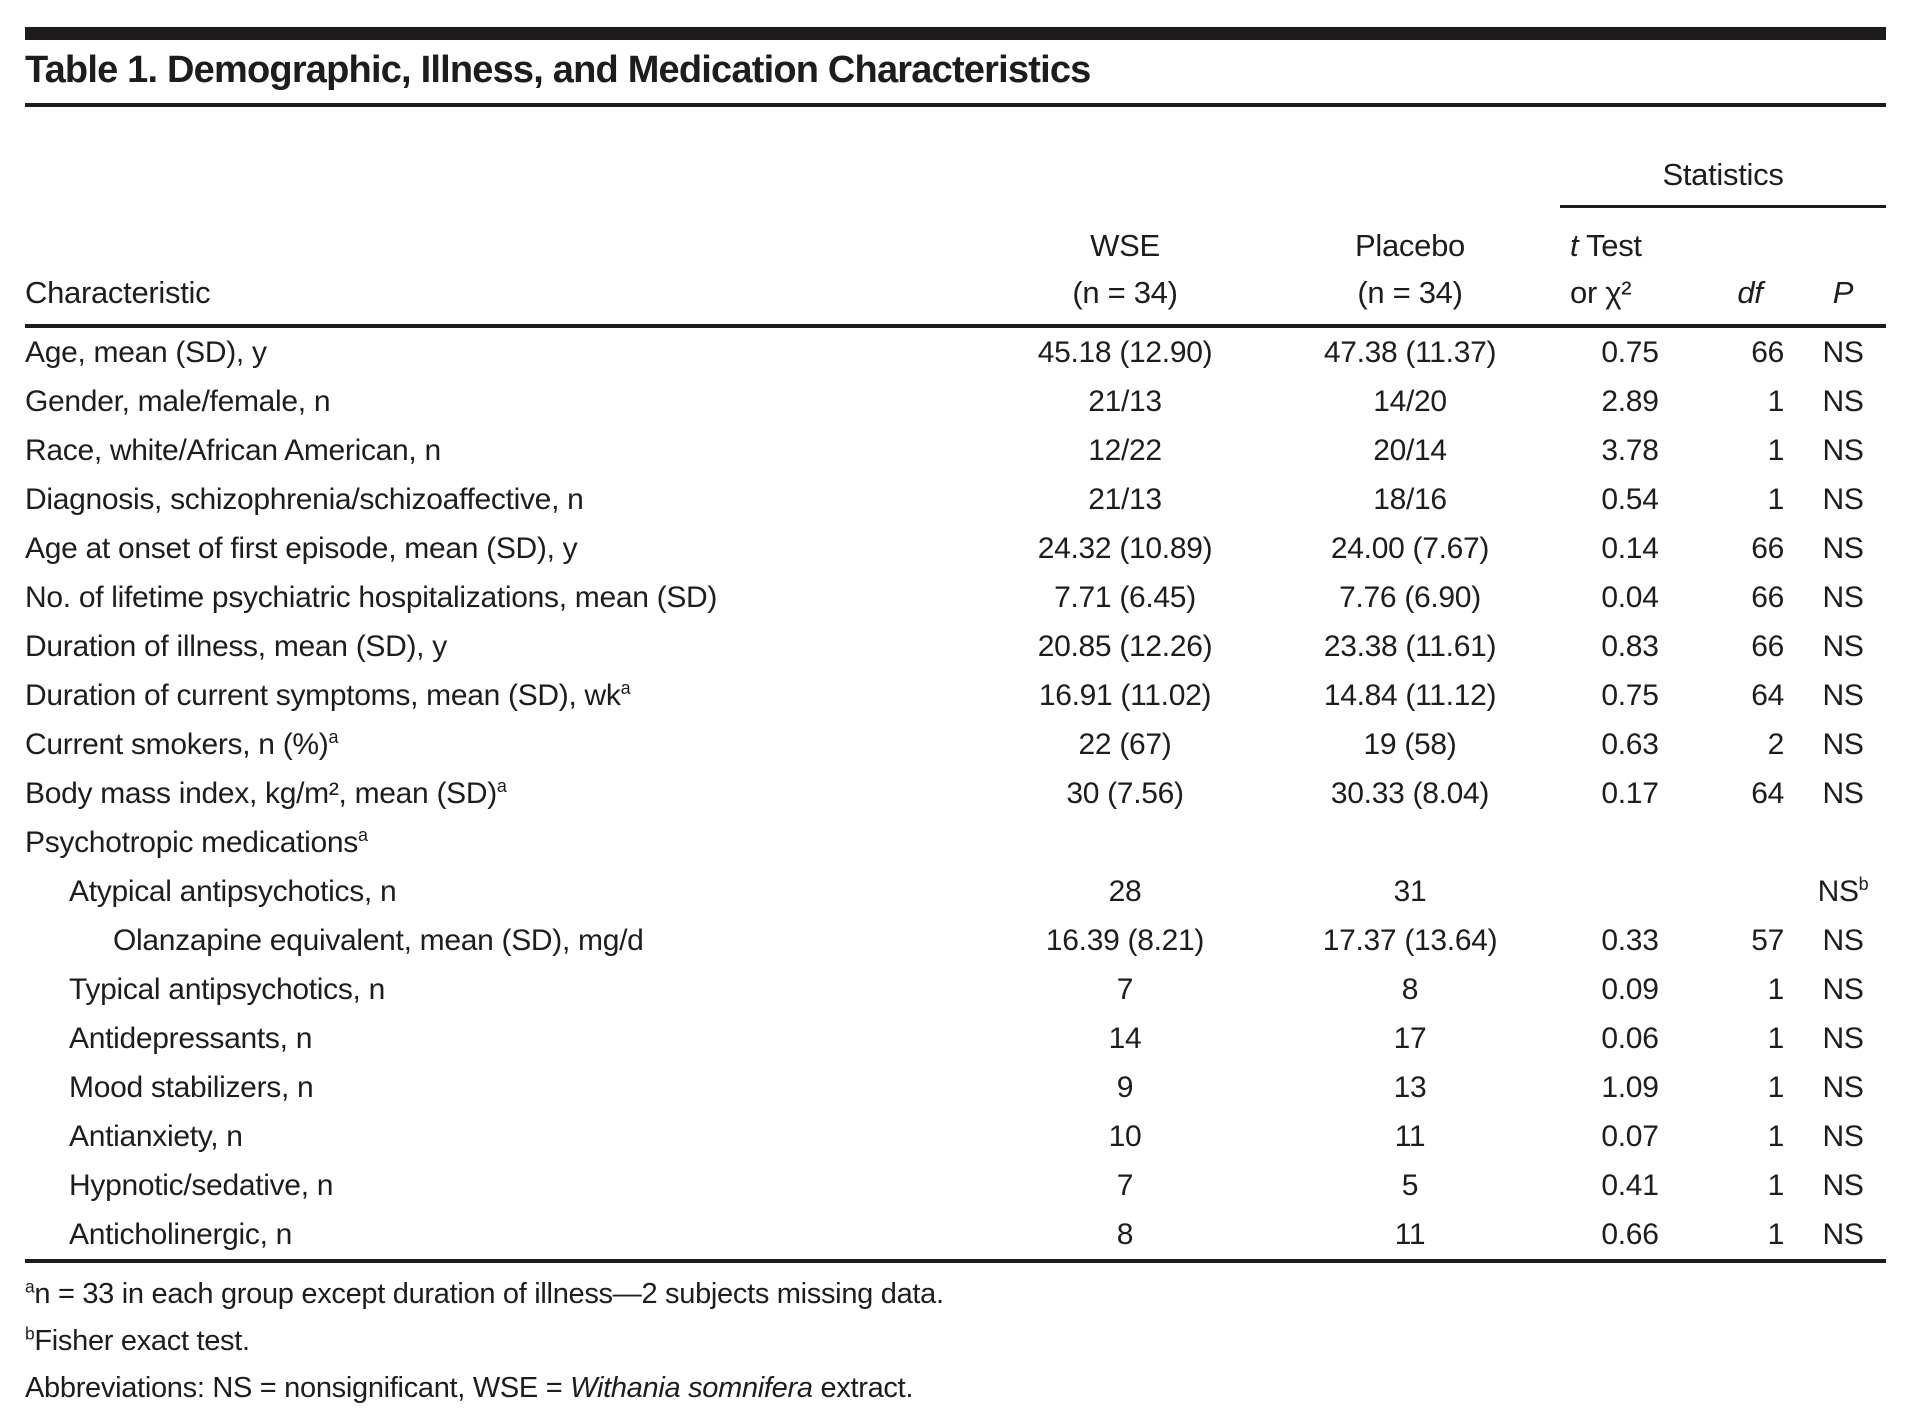 The height and width of the screenshot is (1424, 1911). What do you see at coordinates (1630, 989) in the screenshot?
I see `cell-ttest-value: 0.09` at bounding box center [1630, 989].